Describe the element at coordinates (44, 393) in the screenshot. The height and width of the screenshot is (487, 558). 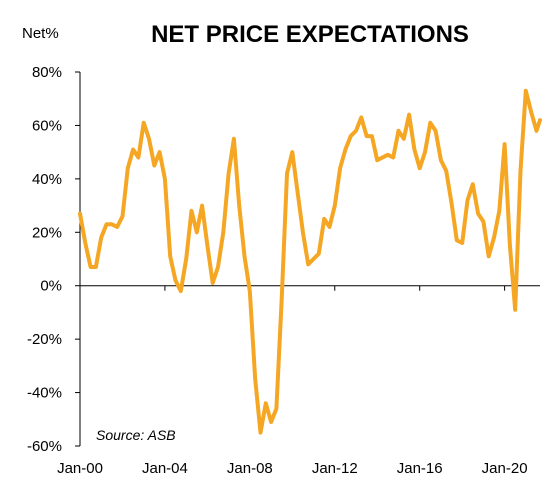
I see `y-tick-label: -40%` at that location.